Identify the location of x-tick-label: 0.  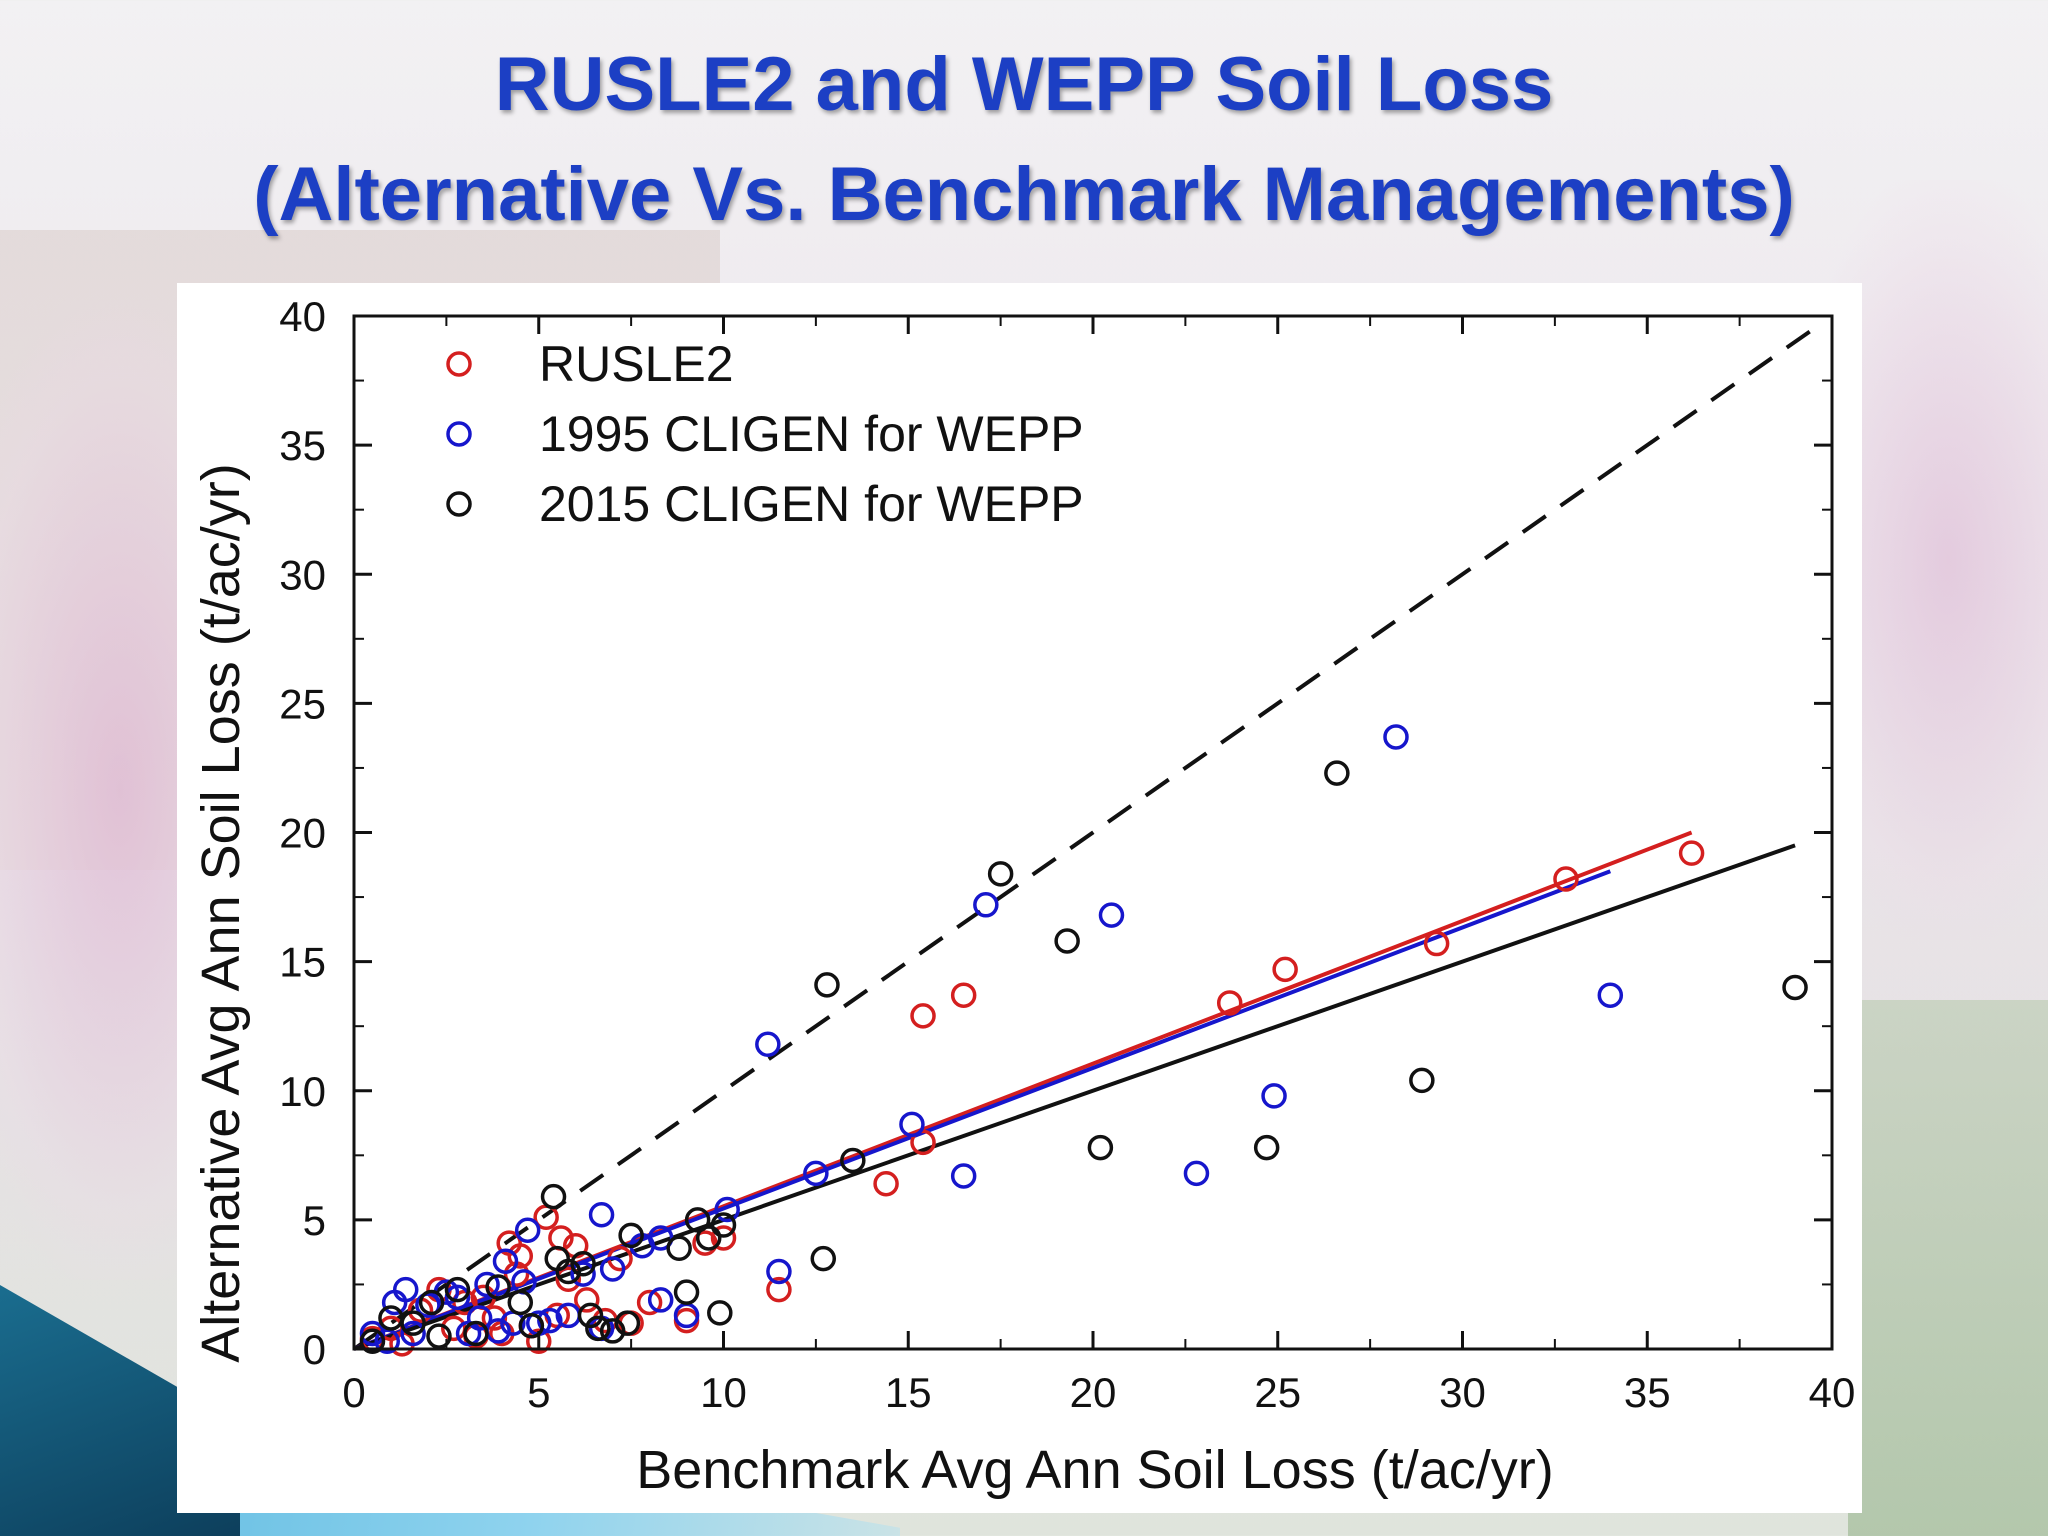
(353, 1392).